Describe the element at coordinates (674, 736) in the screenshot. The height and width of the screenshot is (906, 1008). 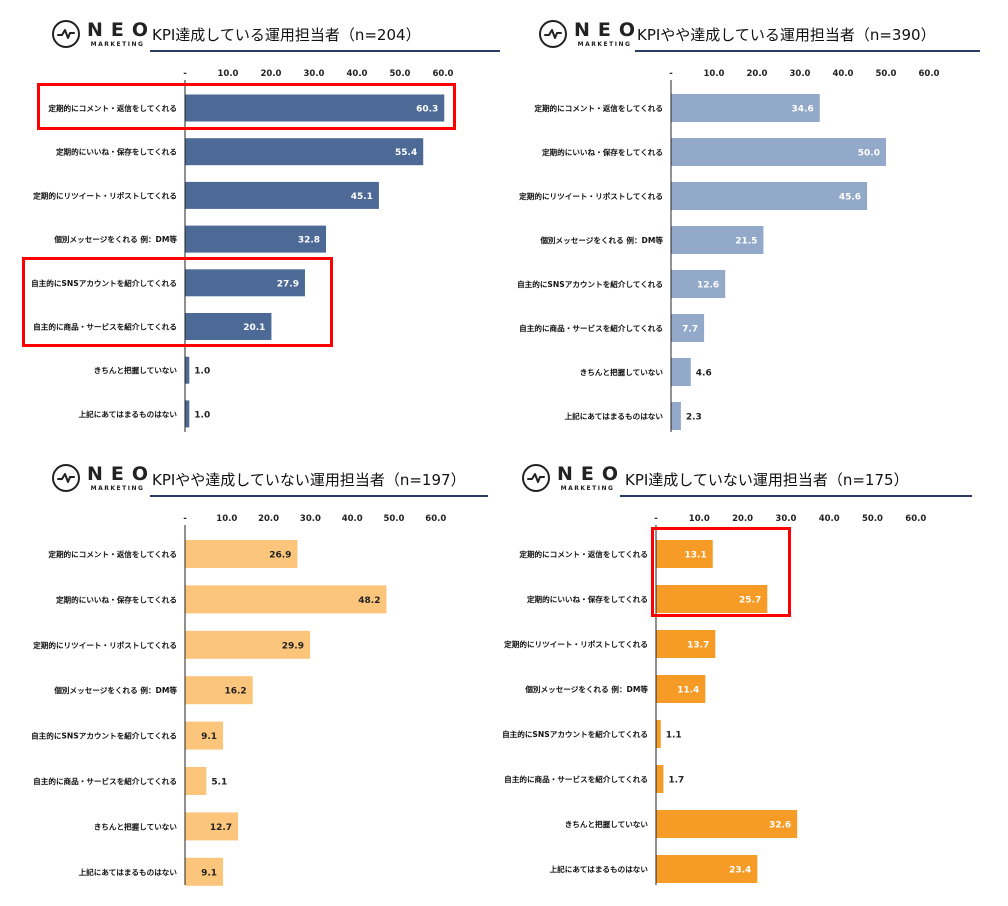
I see `data-label: 1.1` at that location.